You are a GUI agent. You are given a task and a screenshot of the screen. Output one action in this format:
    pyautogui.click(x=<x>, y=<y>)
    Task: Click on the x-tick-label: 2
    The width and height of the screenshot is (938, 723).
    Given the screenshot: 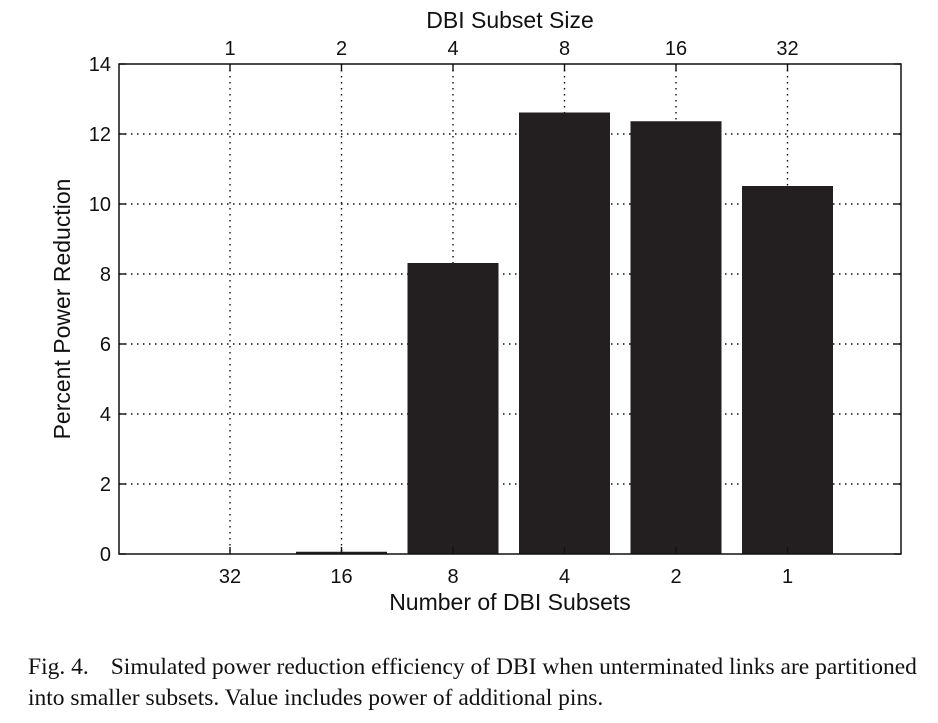 What is the action you would take?
    pyautogui.click(x=675, y=577)
    